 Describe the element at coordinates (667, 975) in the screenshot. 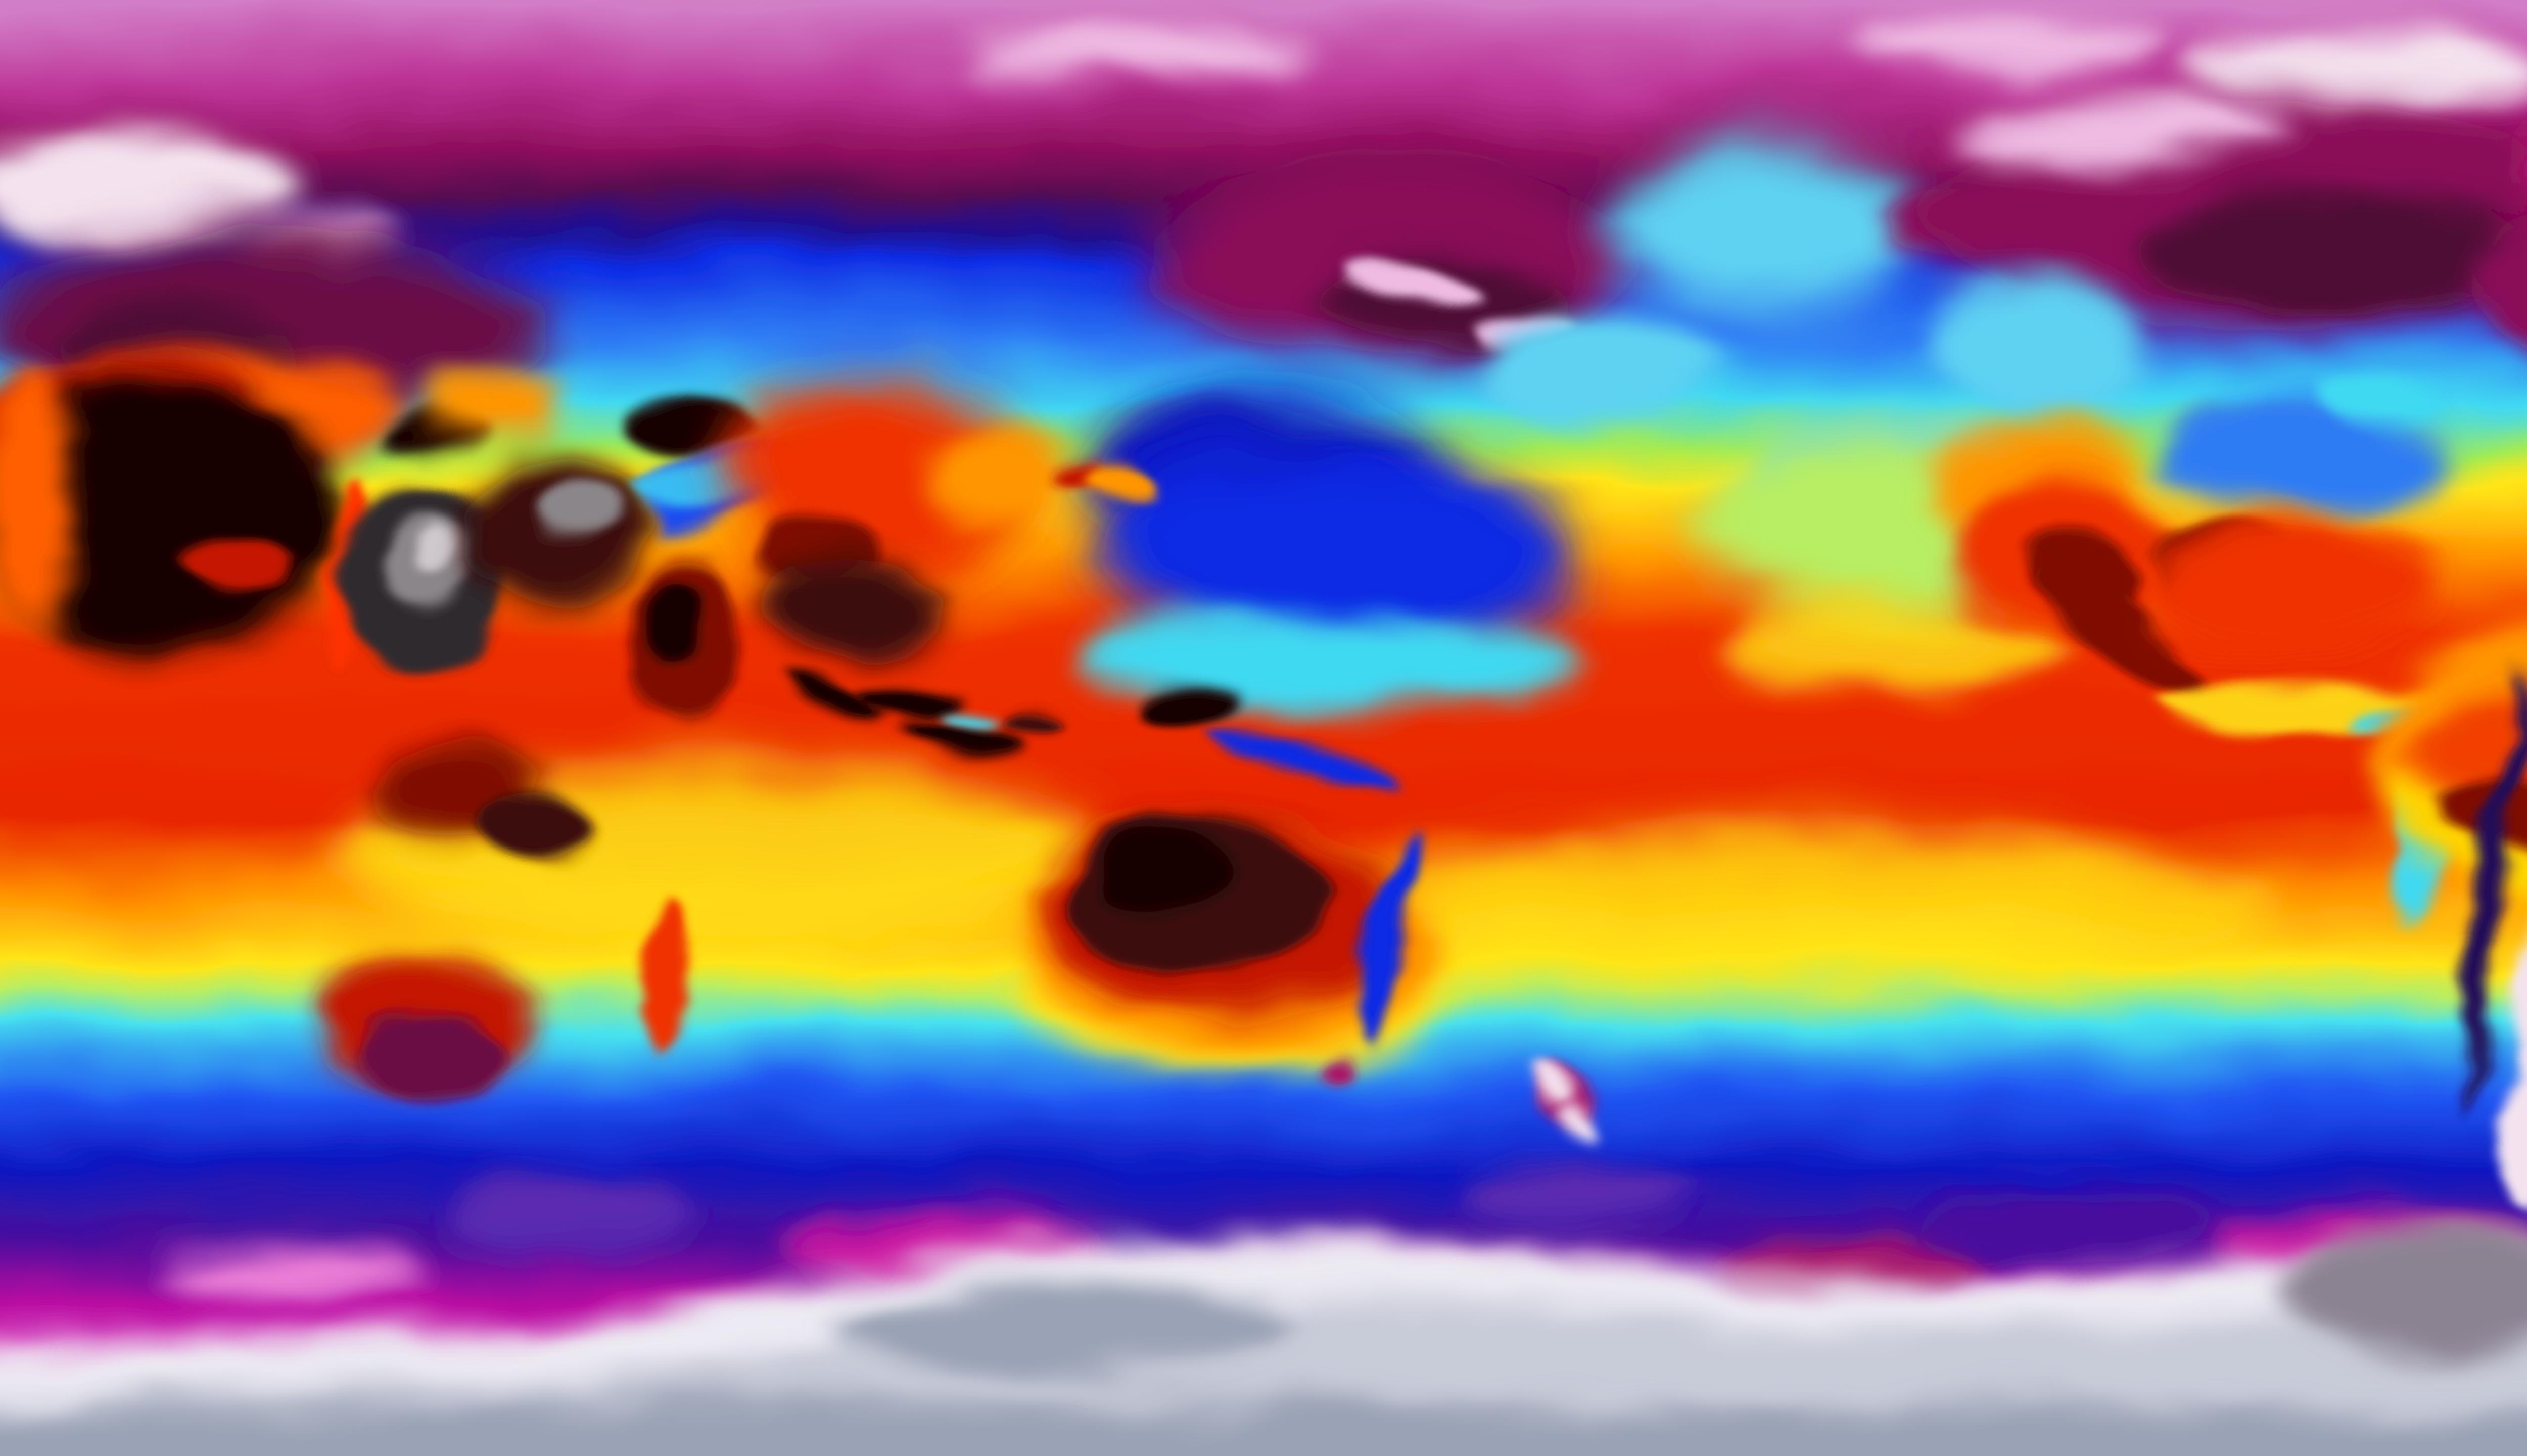

I see `madagascar-warm-island` at that location.